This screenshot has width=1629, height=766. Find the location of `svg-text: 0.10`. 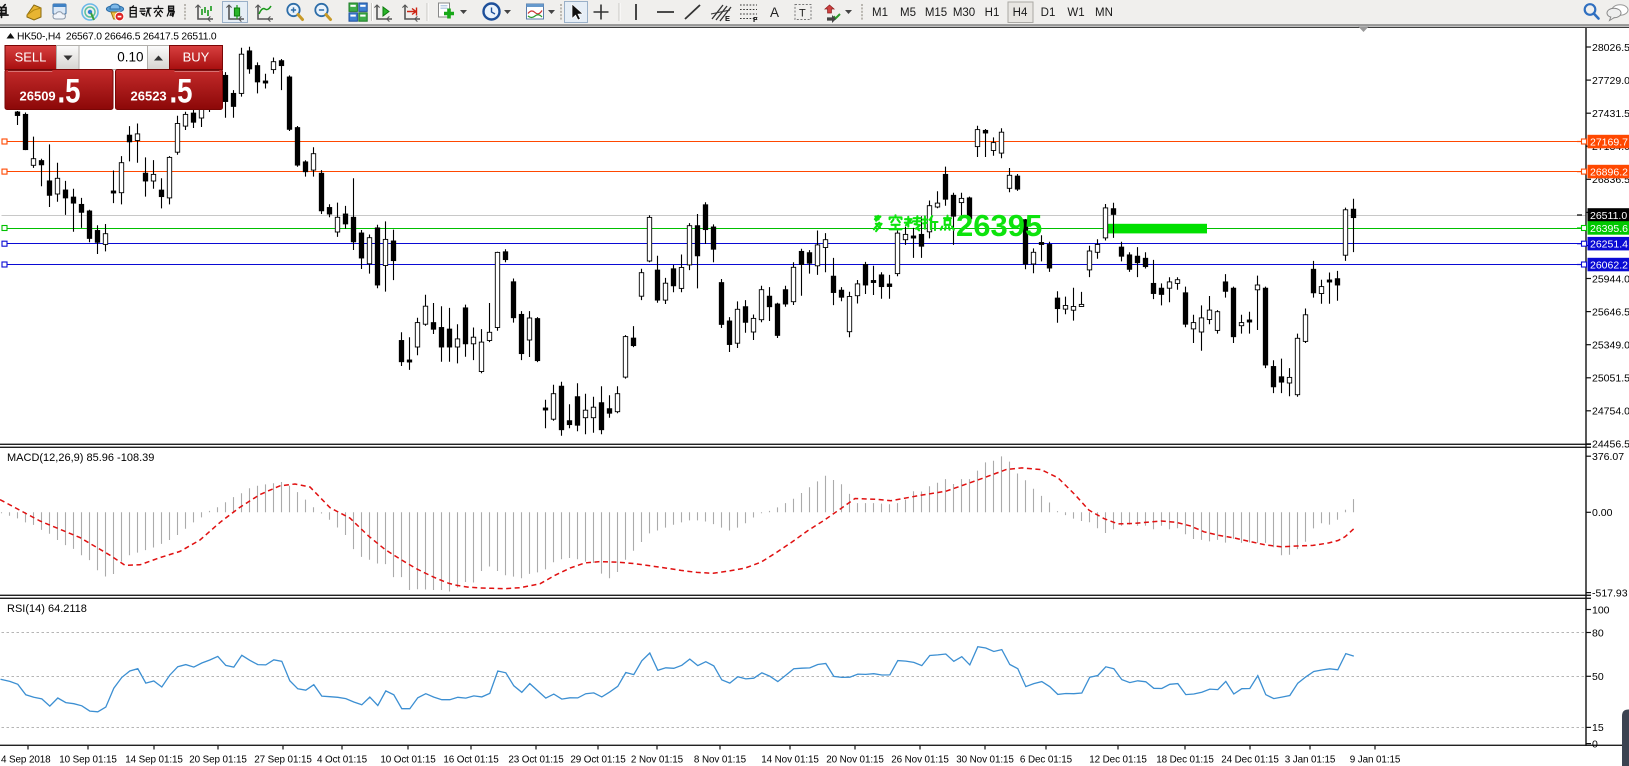

svg-text: 0.10 is located at coordinates (130, 57).